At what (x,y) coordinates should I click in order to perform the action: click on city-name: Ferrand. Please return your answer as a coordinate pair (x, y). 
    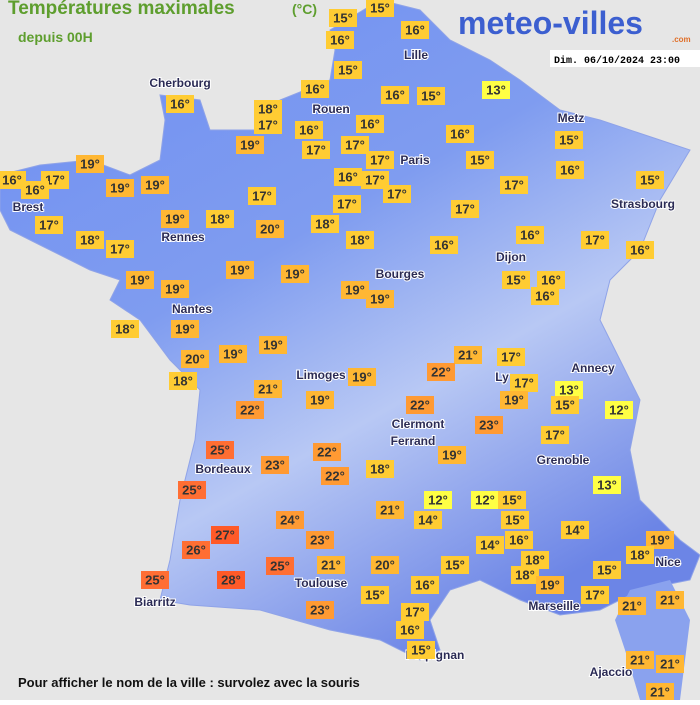
    Looking at the image, I should click on (413, 441).